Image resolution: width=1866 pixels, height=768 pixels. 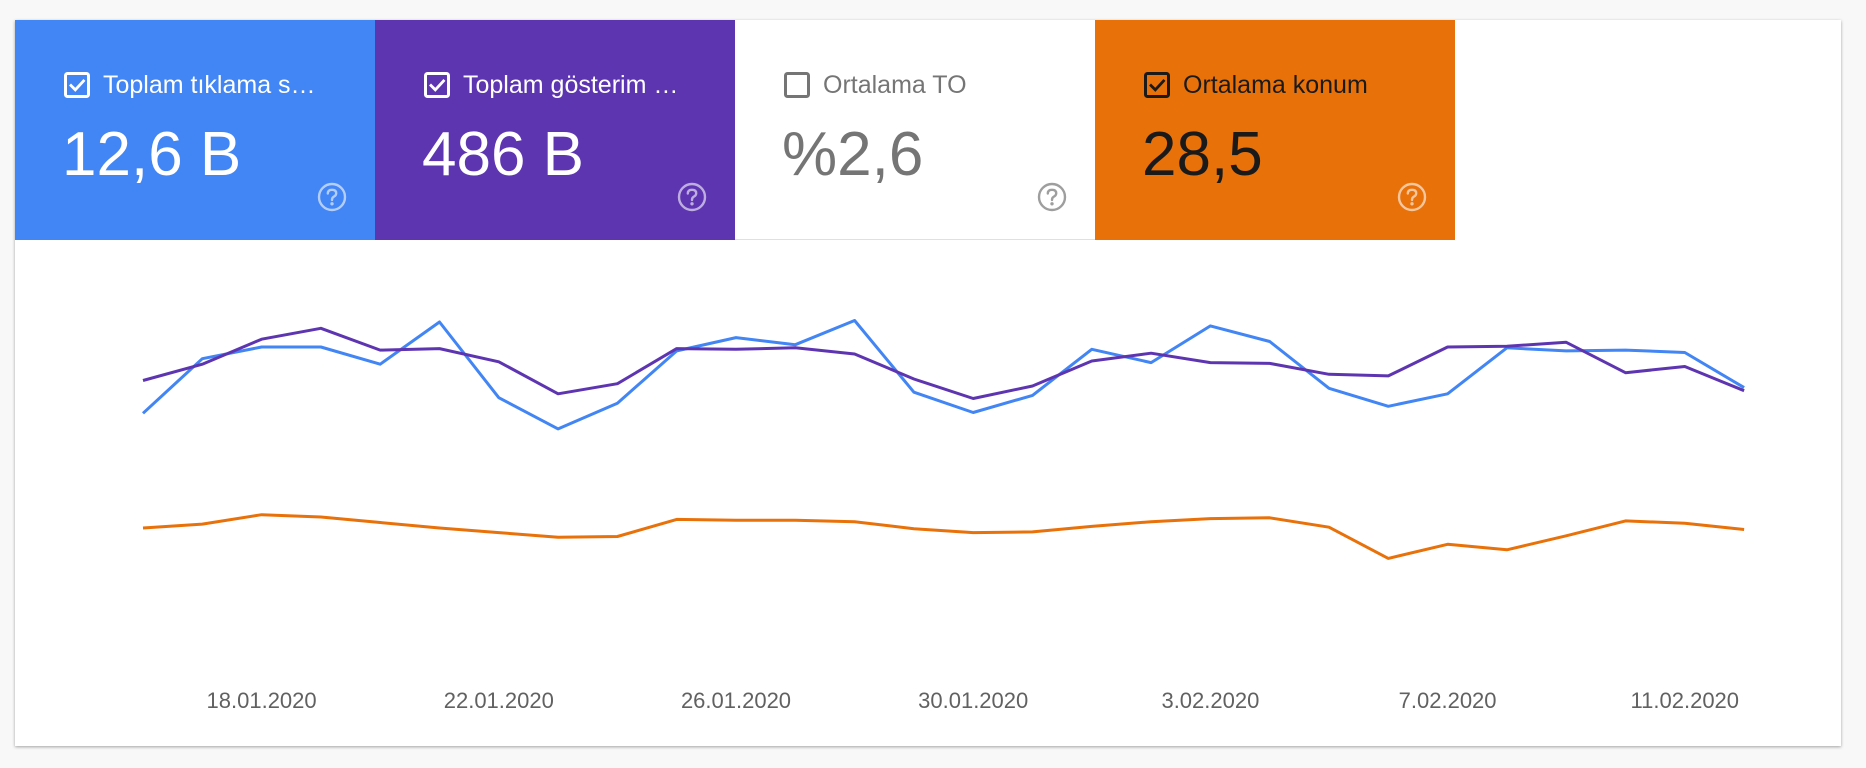 I want to click on x-tick-label: 18.01.2020, so click(x=262, y=700).